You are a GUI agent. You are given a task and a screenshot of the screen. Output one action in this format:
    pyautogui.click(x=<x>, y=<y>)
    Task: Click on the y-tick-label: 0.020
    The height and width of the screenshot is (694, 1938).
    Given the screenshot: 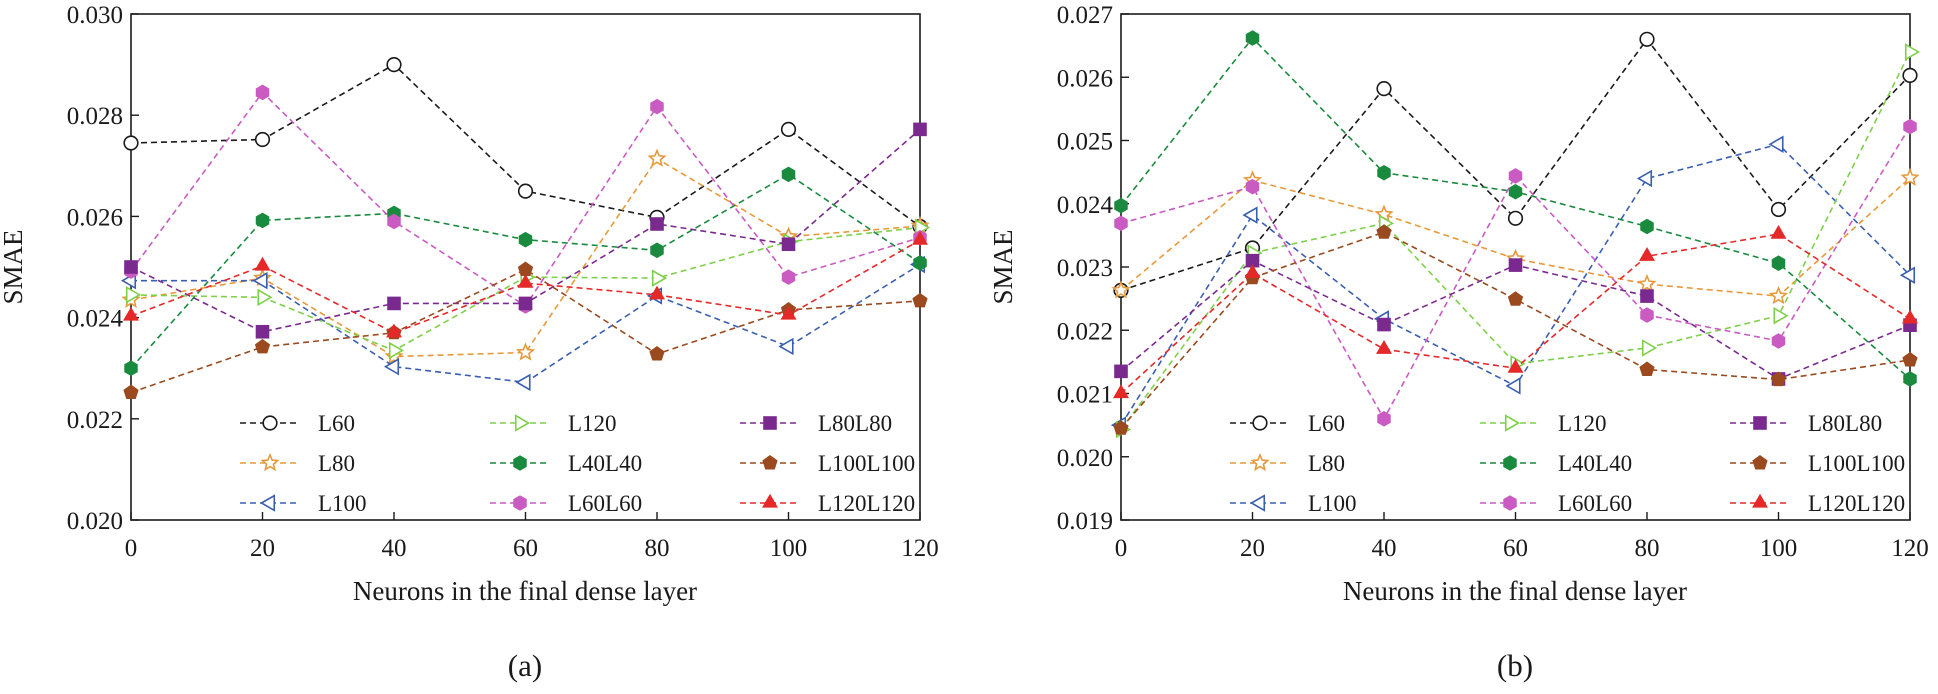 What is the action you would take?
    pyautogui.click(x=1085, y=458)
    